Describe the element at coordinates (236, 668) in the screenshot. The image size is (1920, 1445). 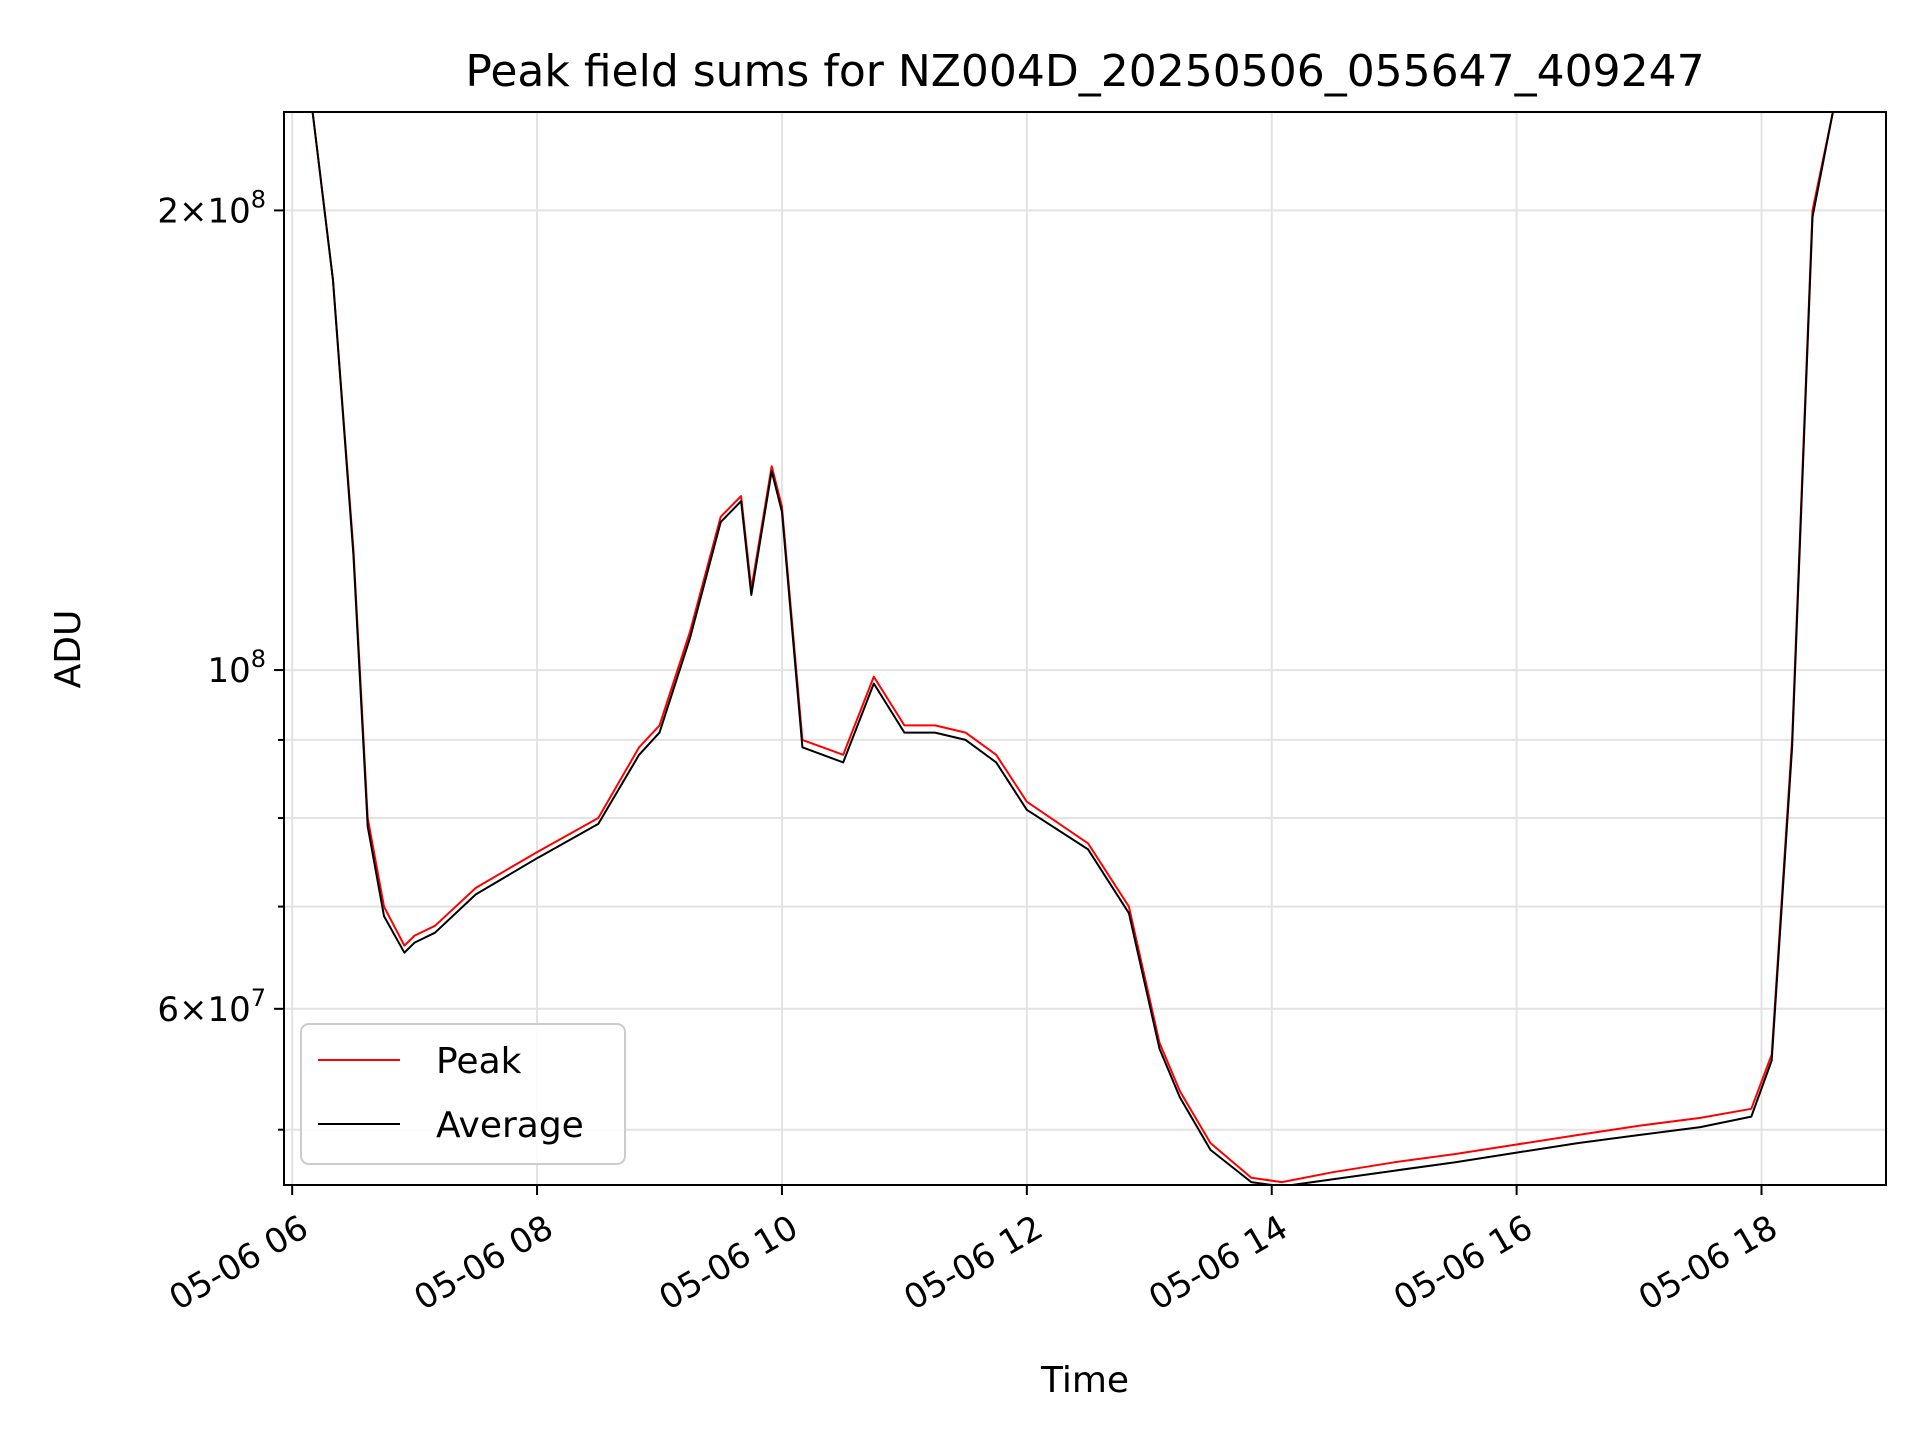
I see `y-tick-label: 108` at that location.